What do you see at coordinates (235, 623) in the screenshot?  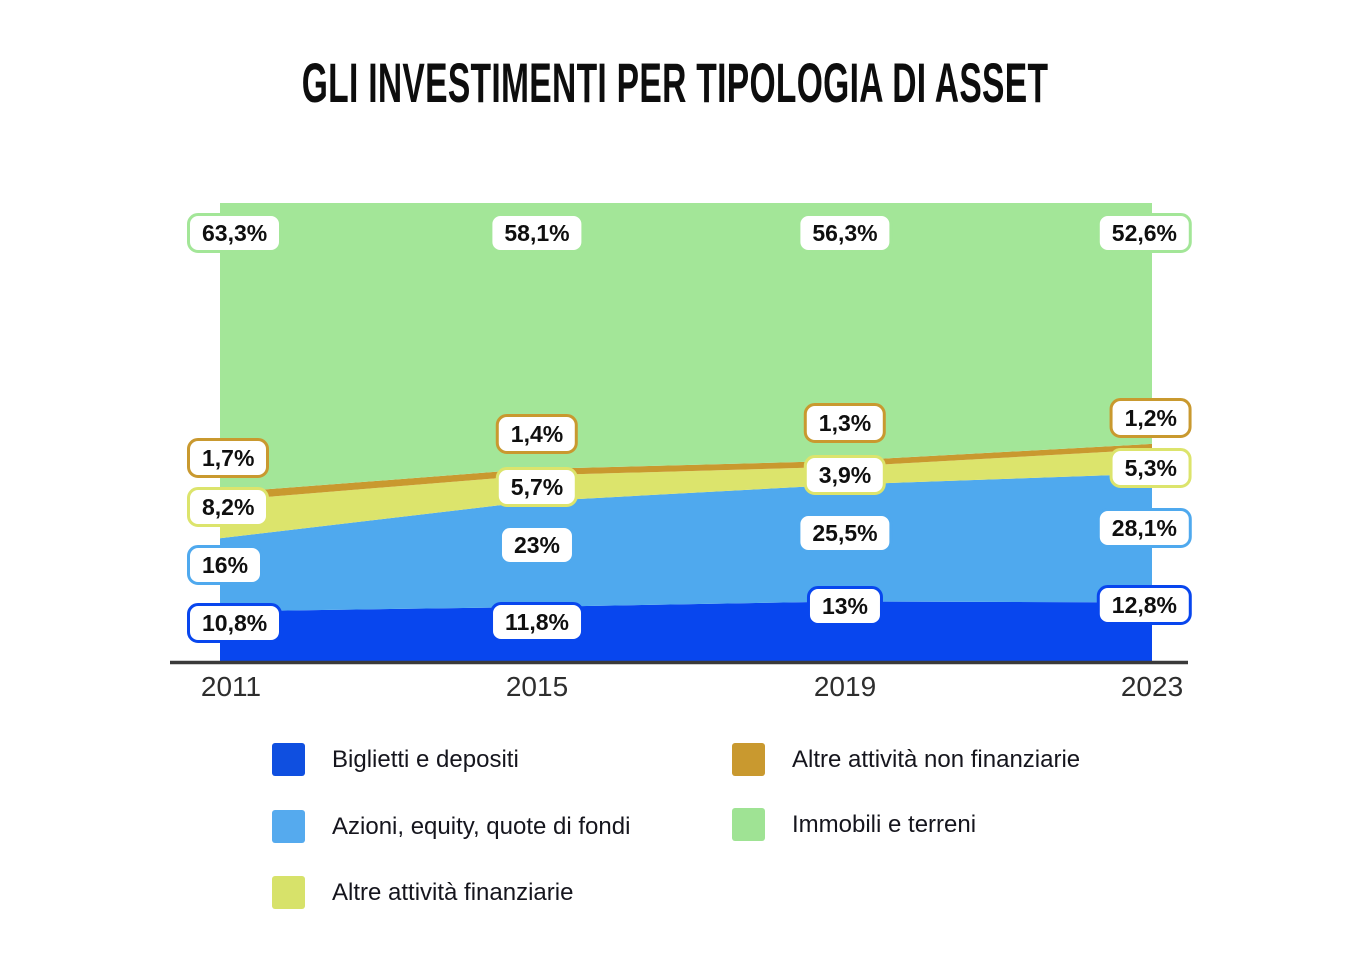 I see `value-label: 10,8%` at bounding box center [235, 623].